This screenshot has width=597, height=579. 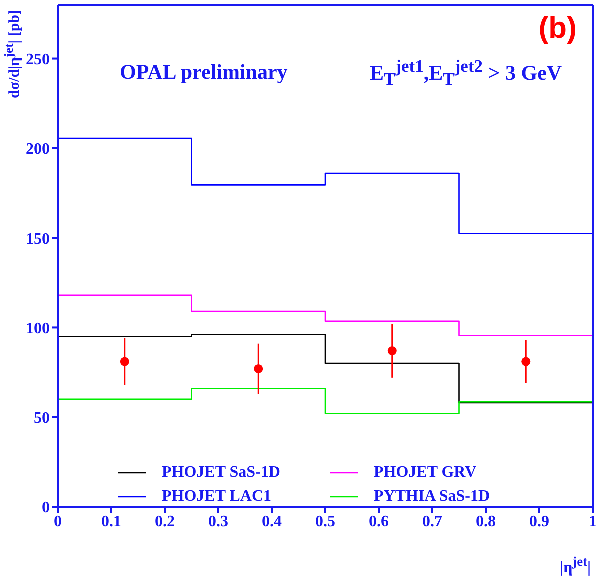 What do you see at coordinates (557, 29) in the screenshot?
I see `annotation: (b)` at bounding box center [557, 29].